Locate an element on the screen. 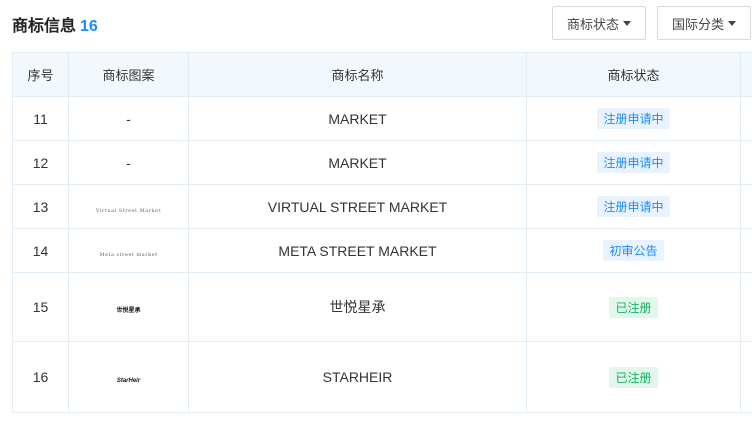 The image size is (752, 428). section-title: 商标信息 16 is located at coordinates (55, 24).